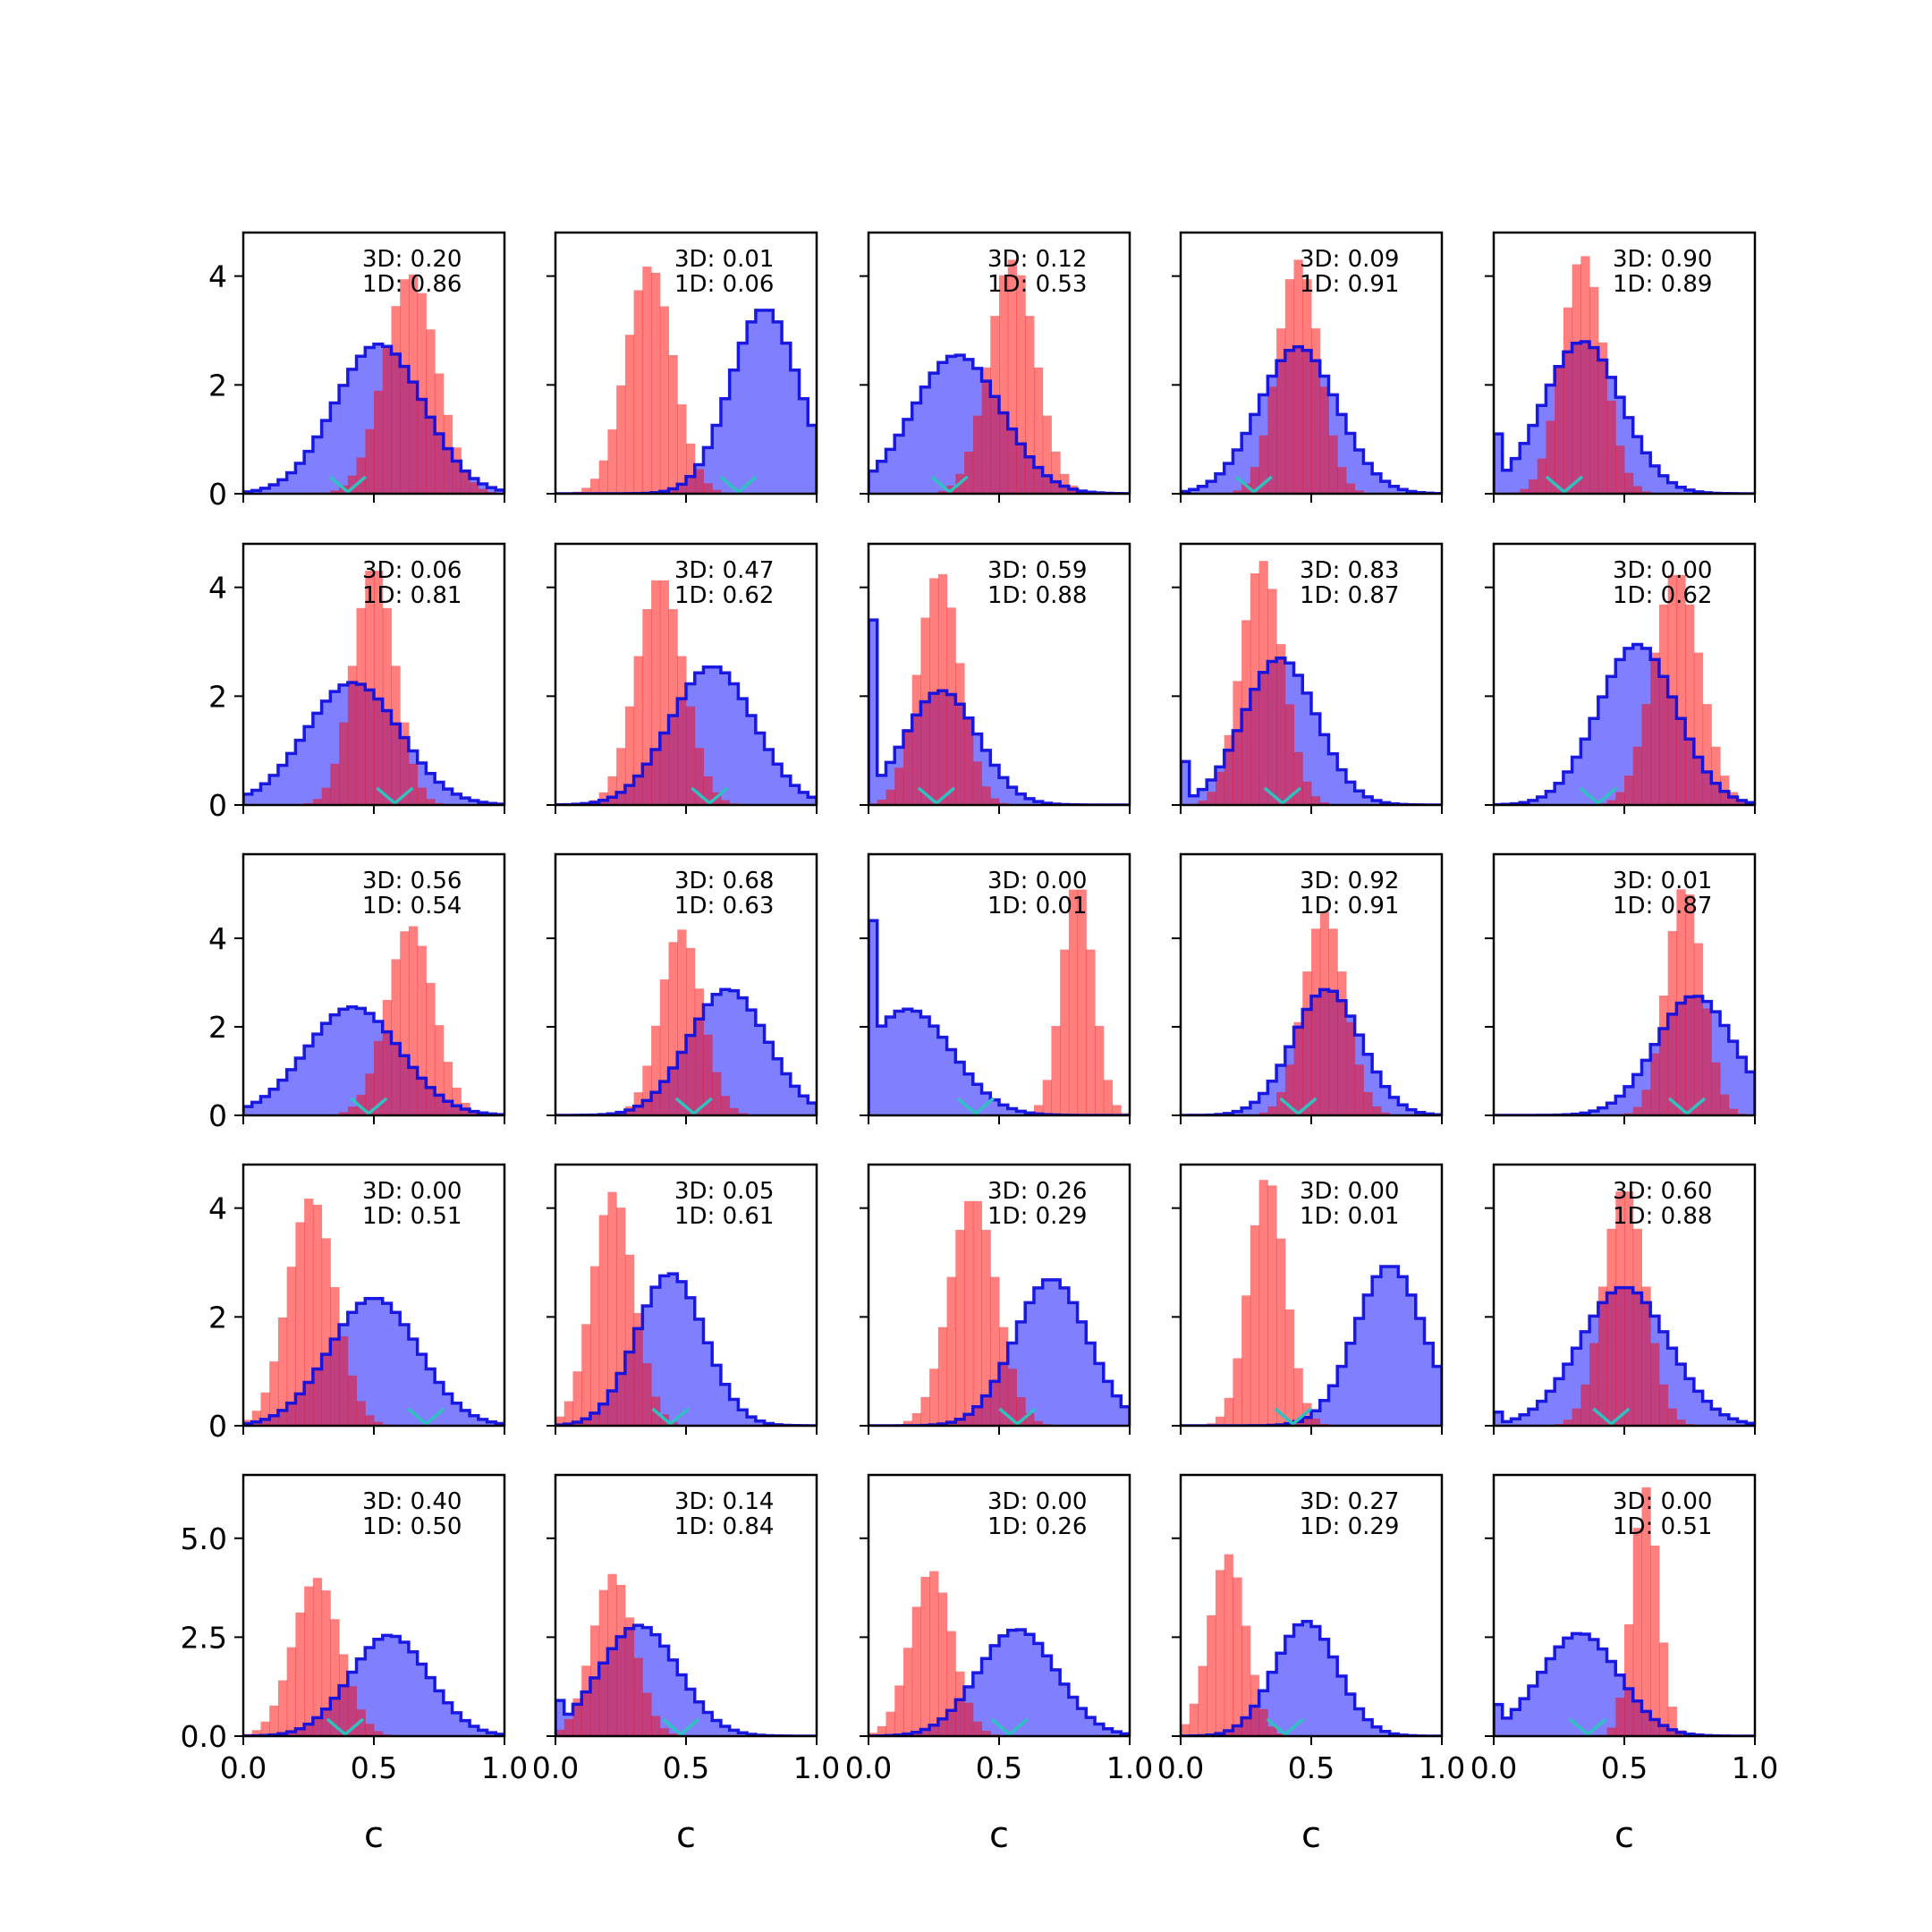  I want to click on x-tick-label: 1.0, so click(1755, 1767).